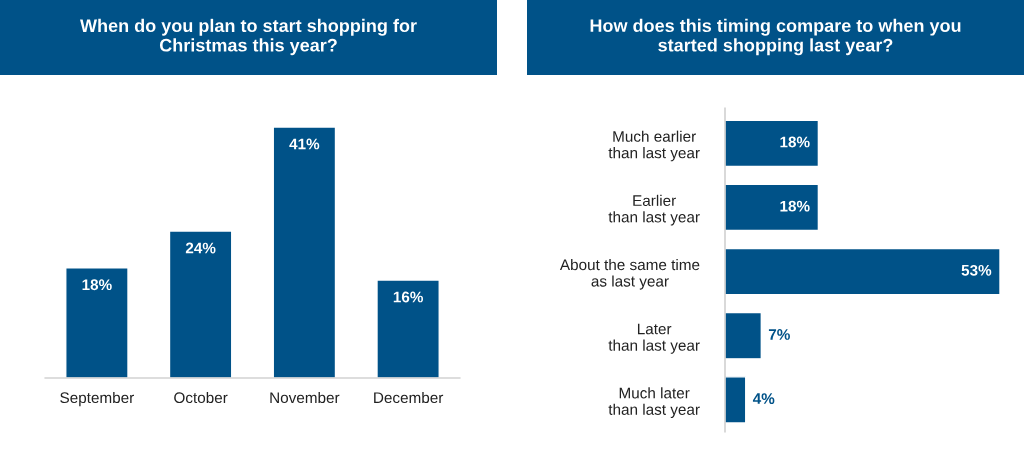 This screenshot has height=452, width=1024. What do you see at coordinates (201, 397) in the screenshot?
I see `x-tick-label: October` at bounding box center [201, 397].